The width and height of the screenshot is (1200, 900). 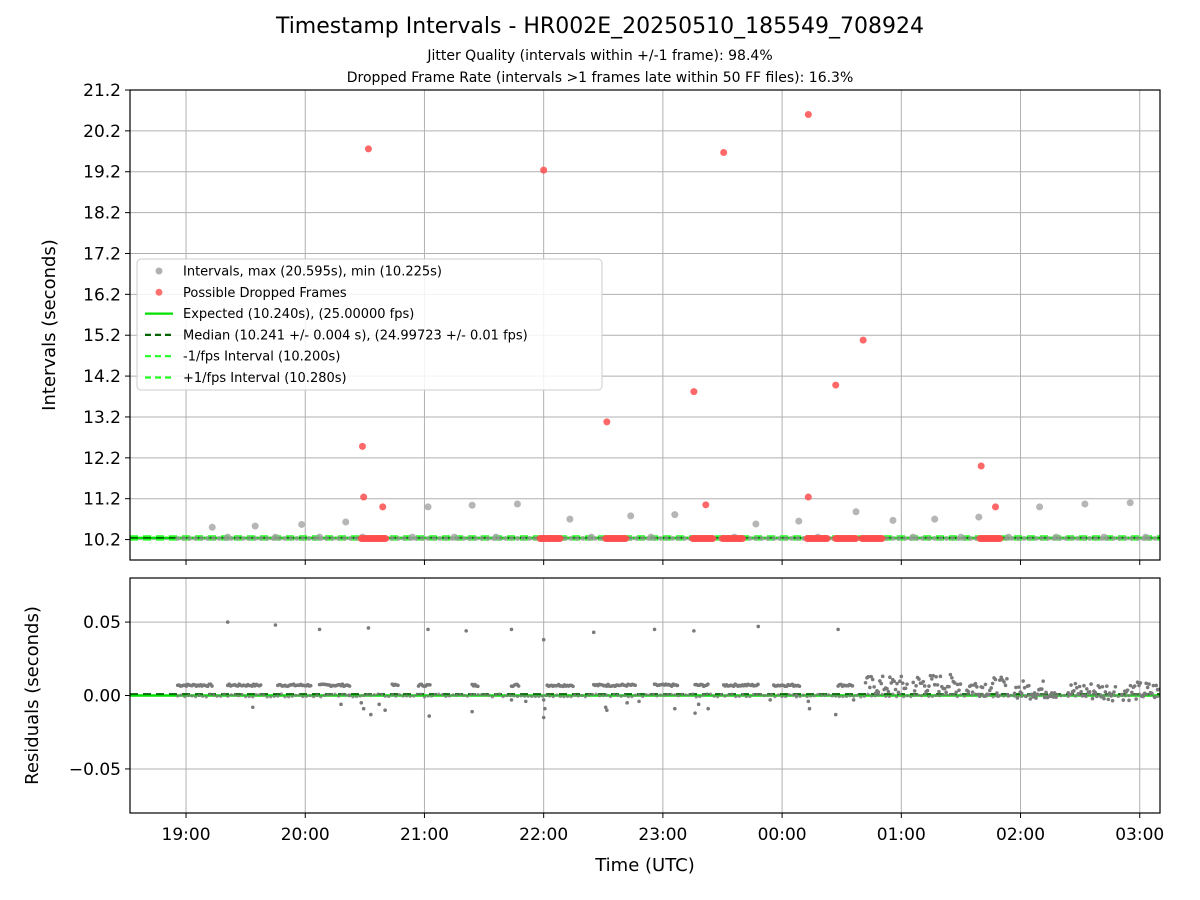 I want to click on y-tick-label: 11.2, so click(x=102, y=500).